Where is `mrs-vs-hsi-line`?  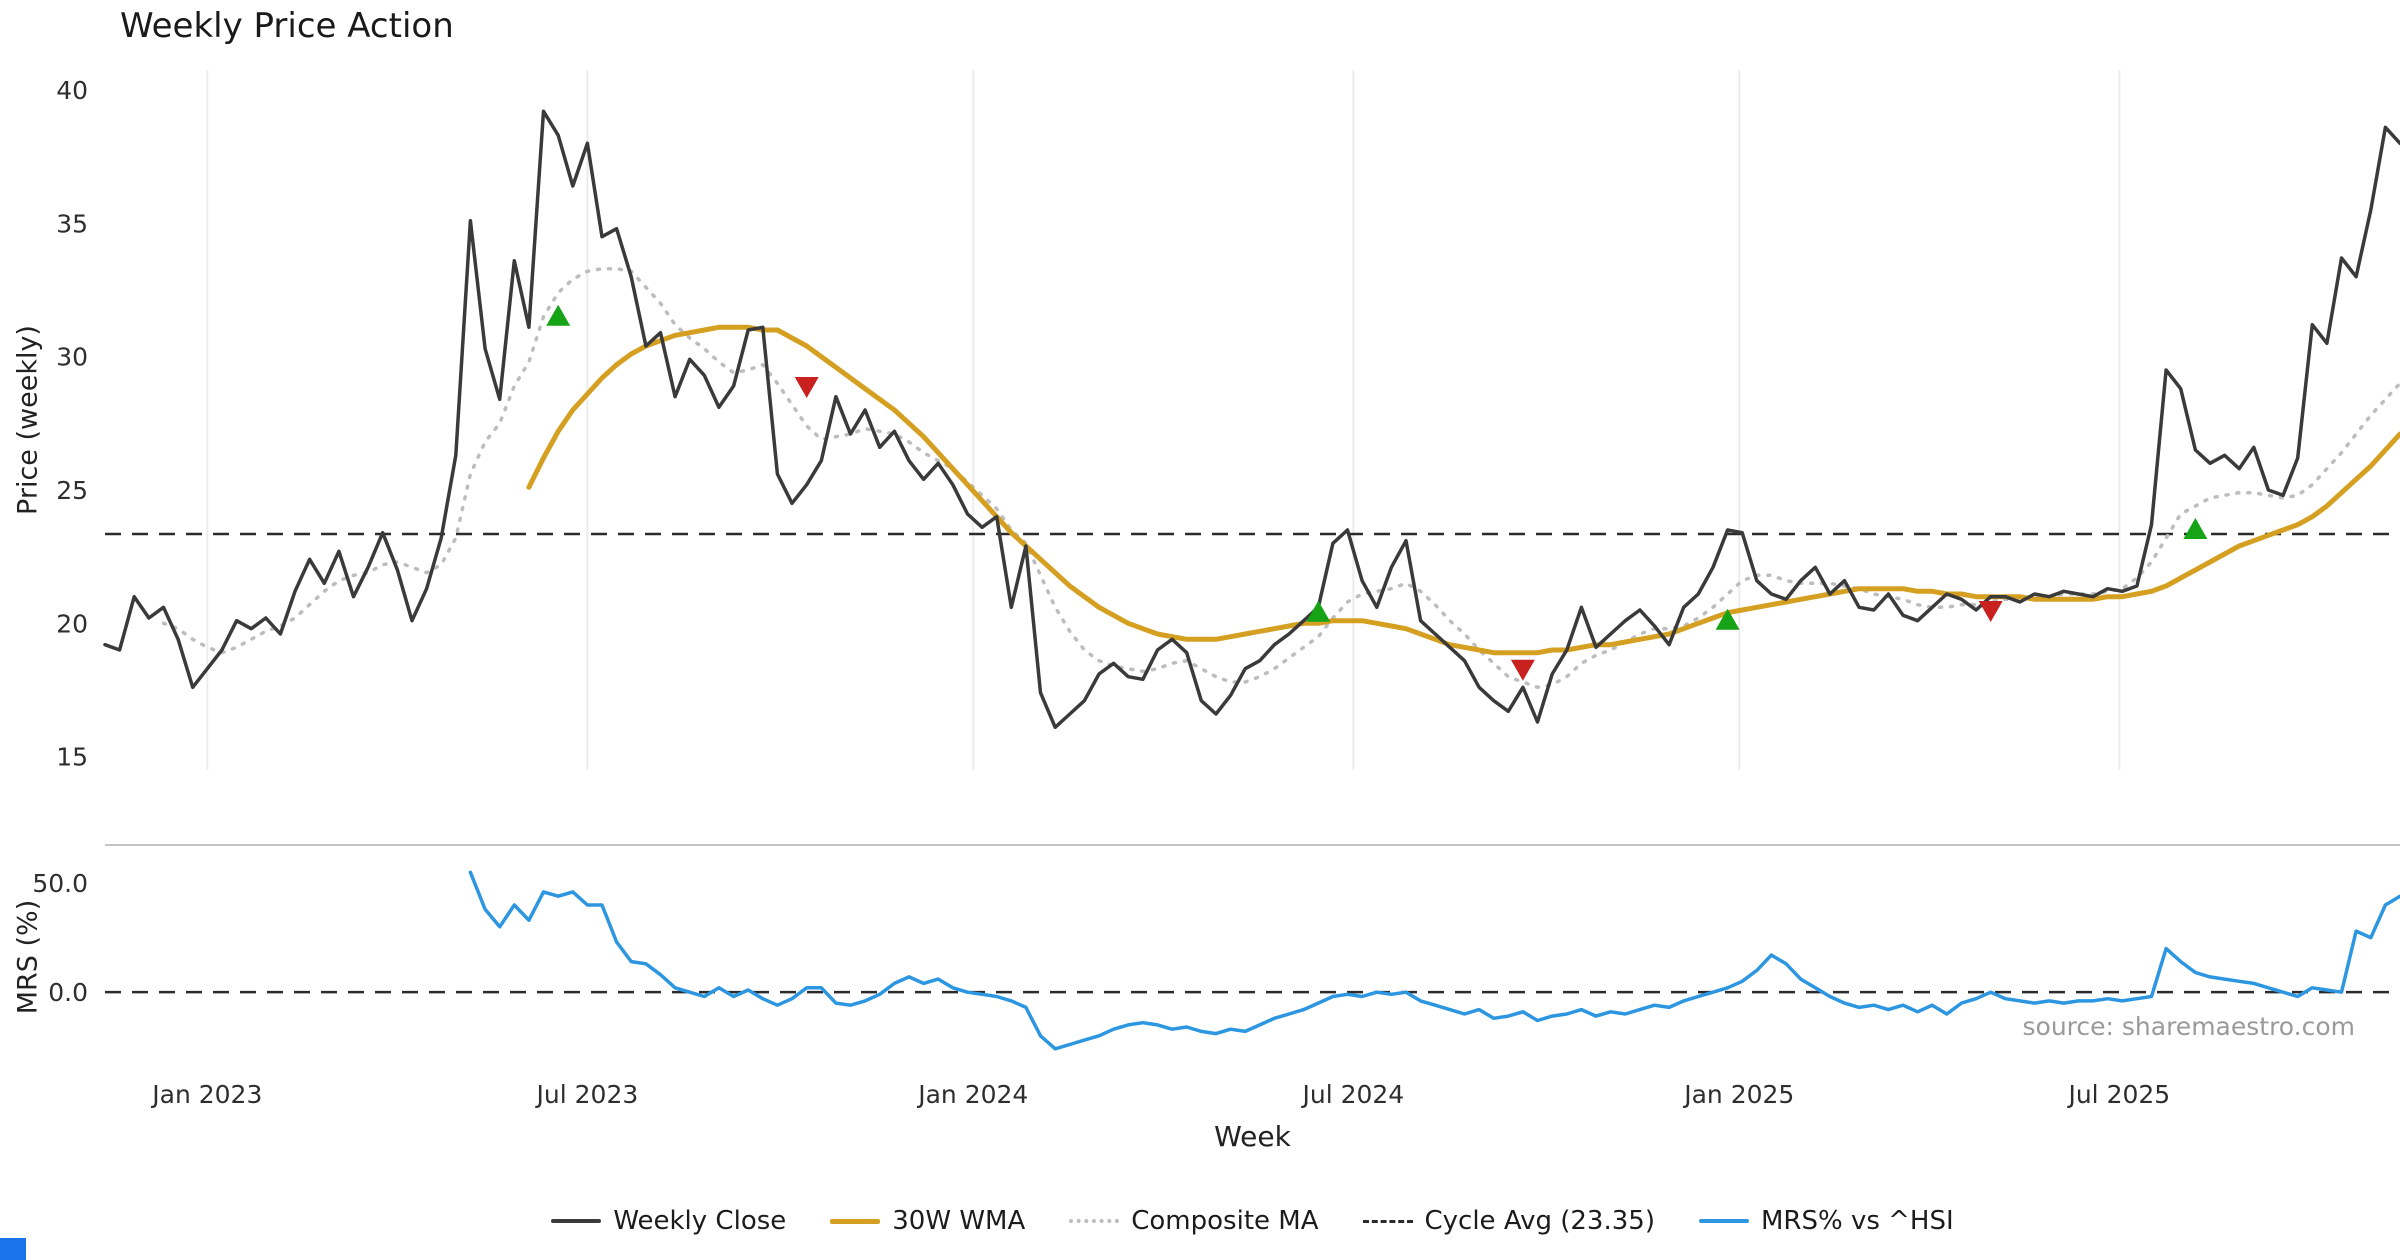 mrs-vs-hsi-line is located at coordinates (1434, 960).